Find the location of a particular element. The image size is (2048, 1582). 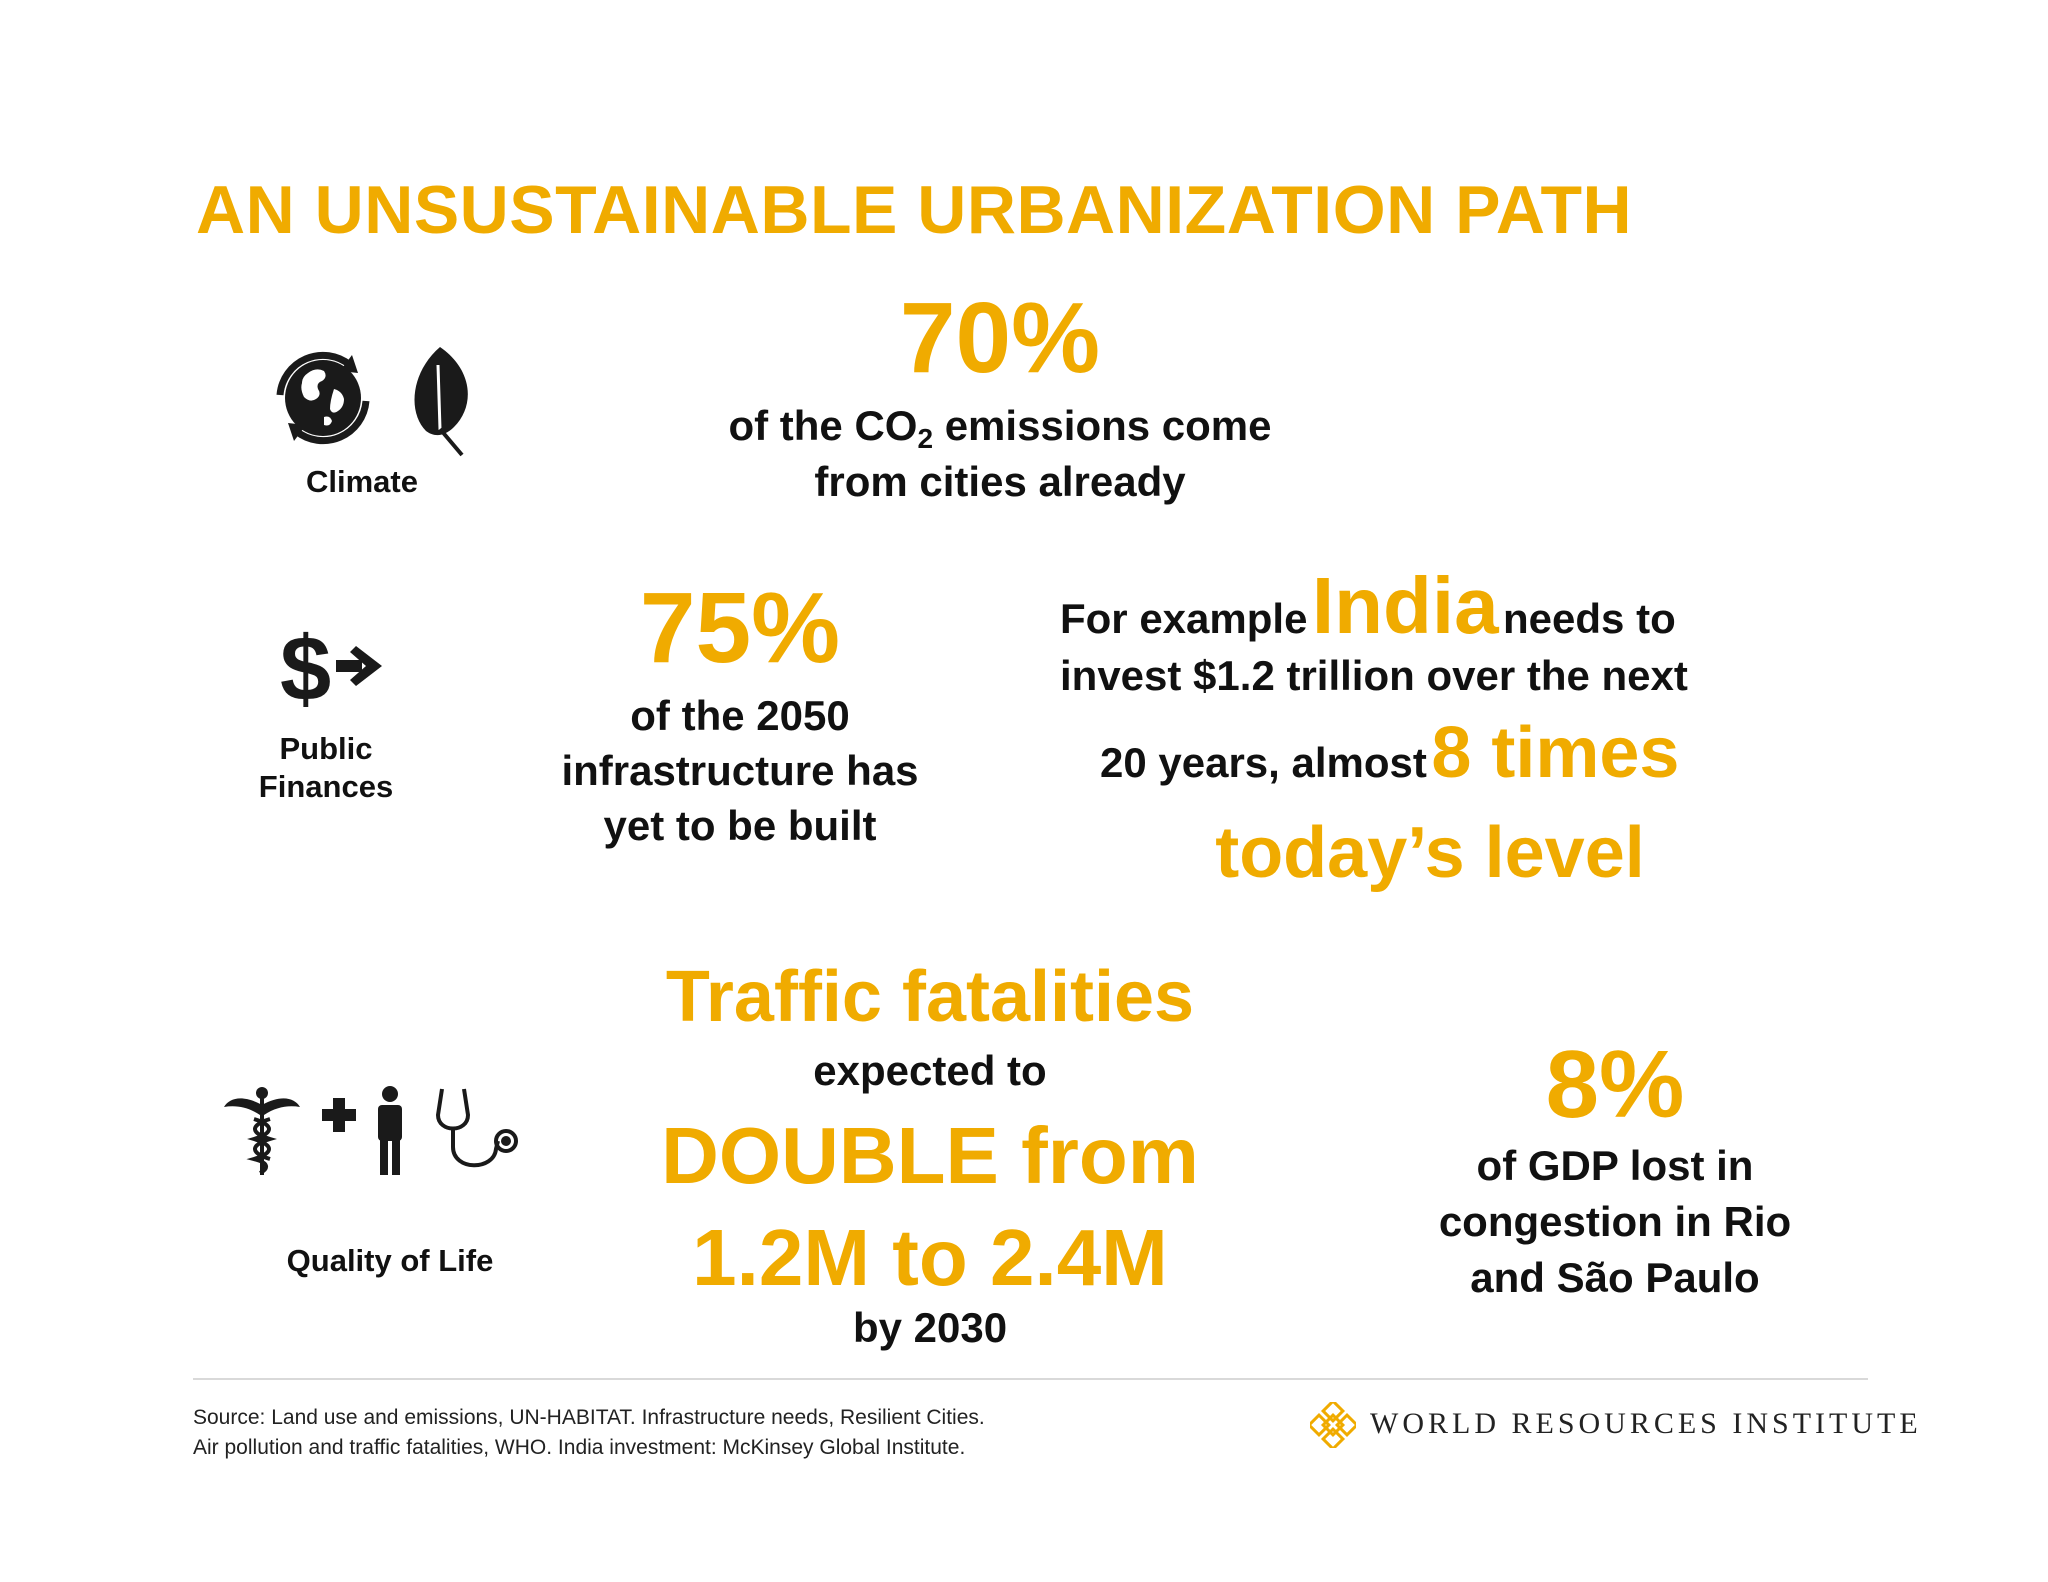

india-line: For example India needs to is located at coordinates (1368, 605).